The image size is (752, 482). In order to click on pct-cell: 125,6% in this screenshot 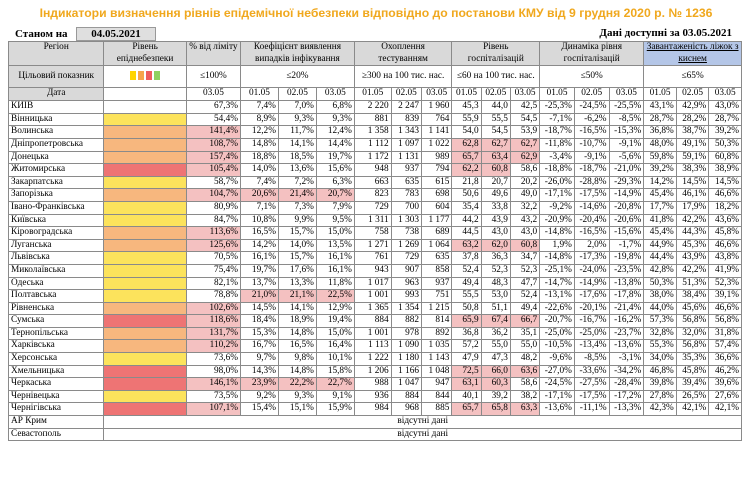, I will do `click(213, 245)`.